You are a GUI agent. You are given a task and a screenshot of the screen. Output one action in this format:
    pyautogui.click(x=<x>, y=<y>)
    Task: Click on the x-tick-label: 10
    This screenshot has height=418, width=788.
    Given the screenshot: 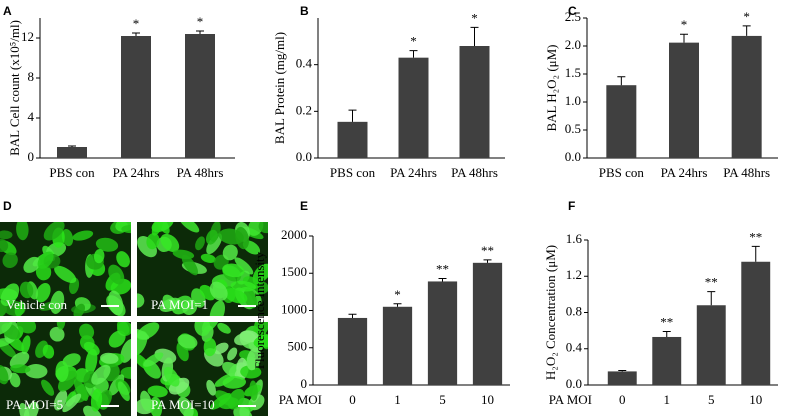 What is the action you would take?
    pyautogui.click(x=755, y=399)
    